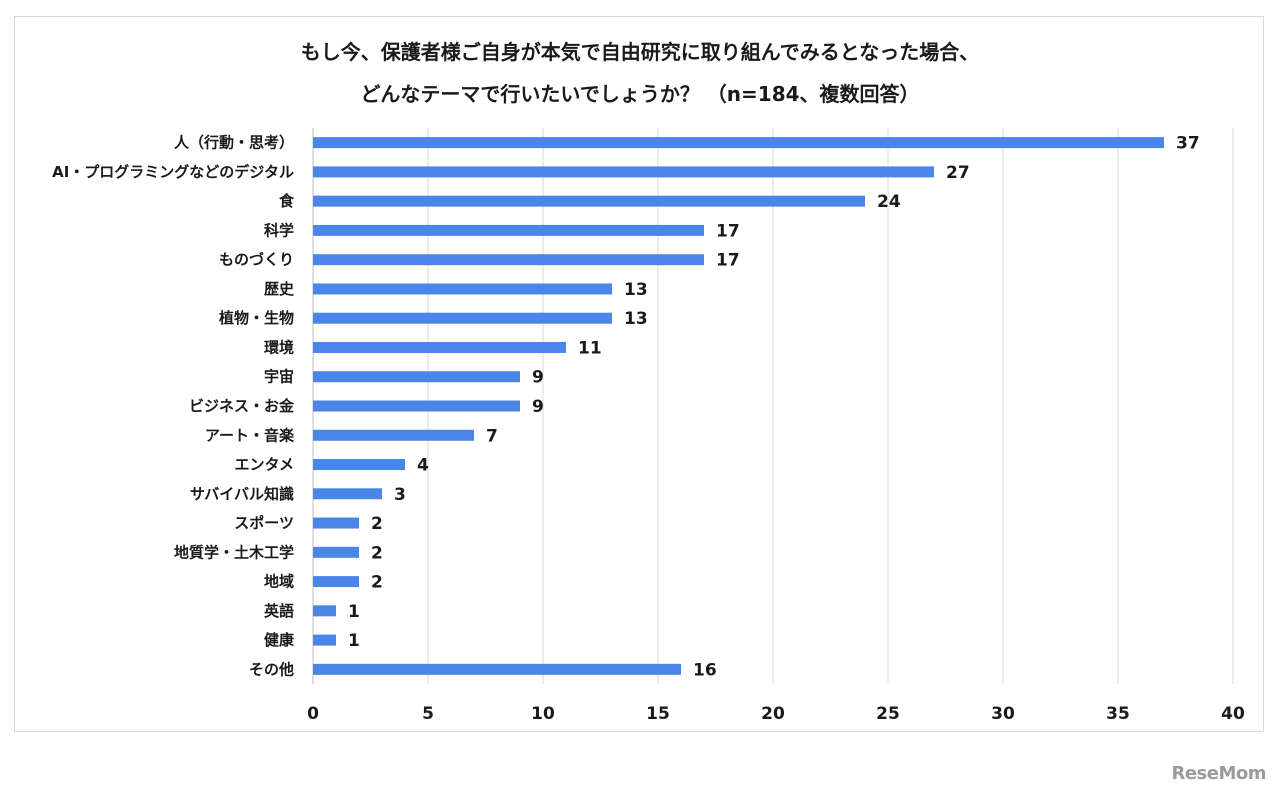 This screenshot has height=792, width=1280. Describe the element at coordinates (543, 714) in the screenshot. I see `x-tick-label: 10` at that location.